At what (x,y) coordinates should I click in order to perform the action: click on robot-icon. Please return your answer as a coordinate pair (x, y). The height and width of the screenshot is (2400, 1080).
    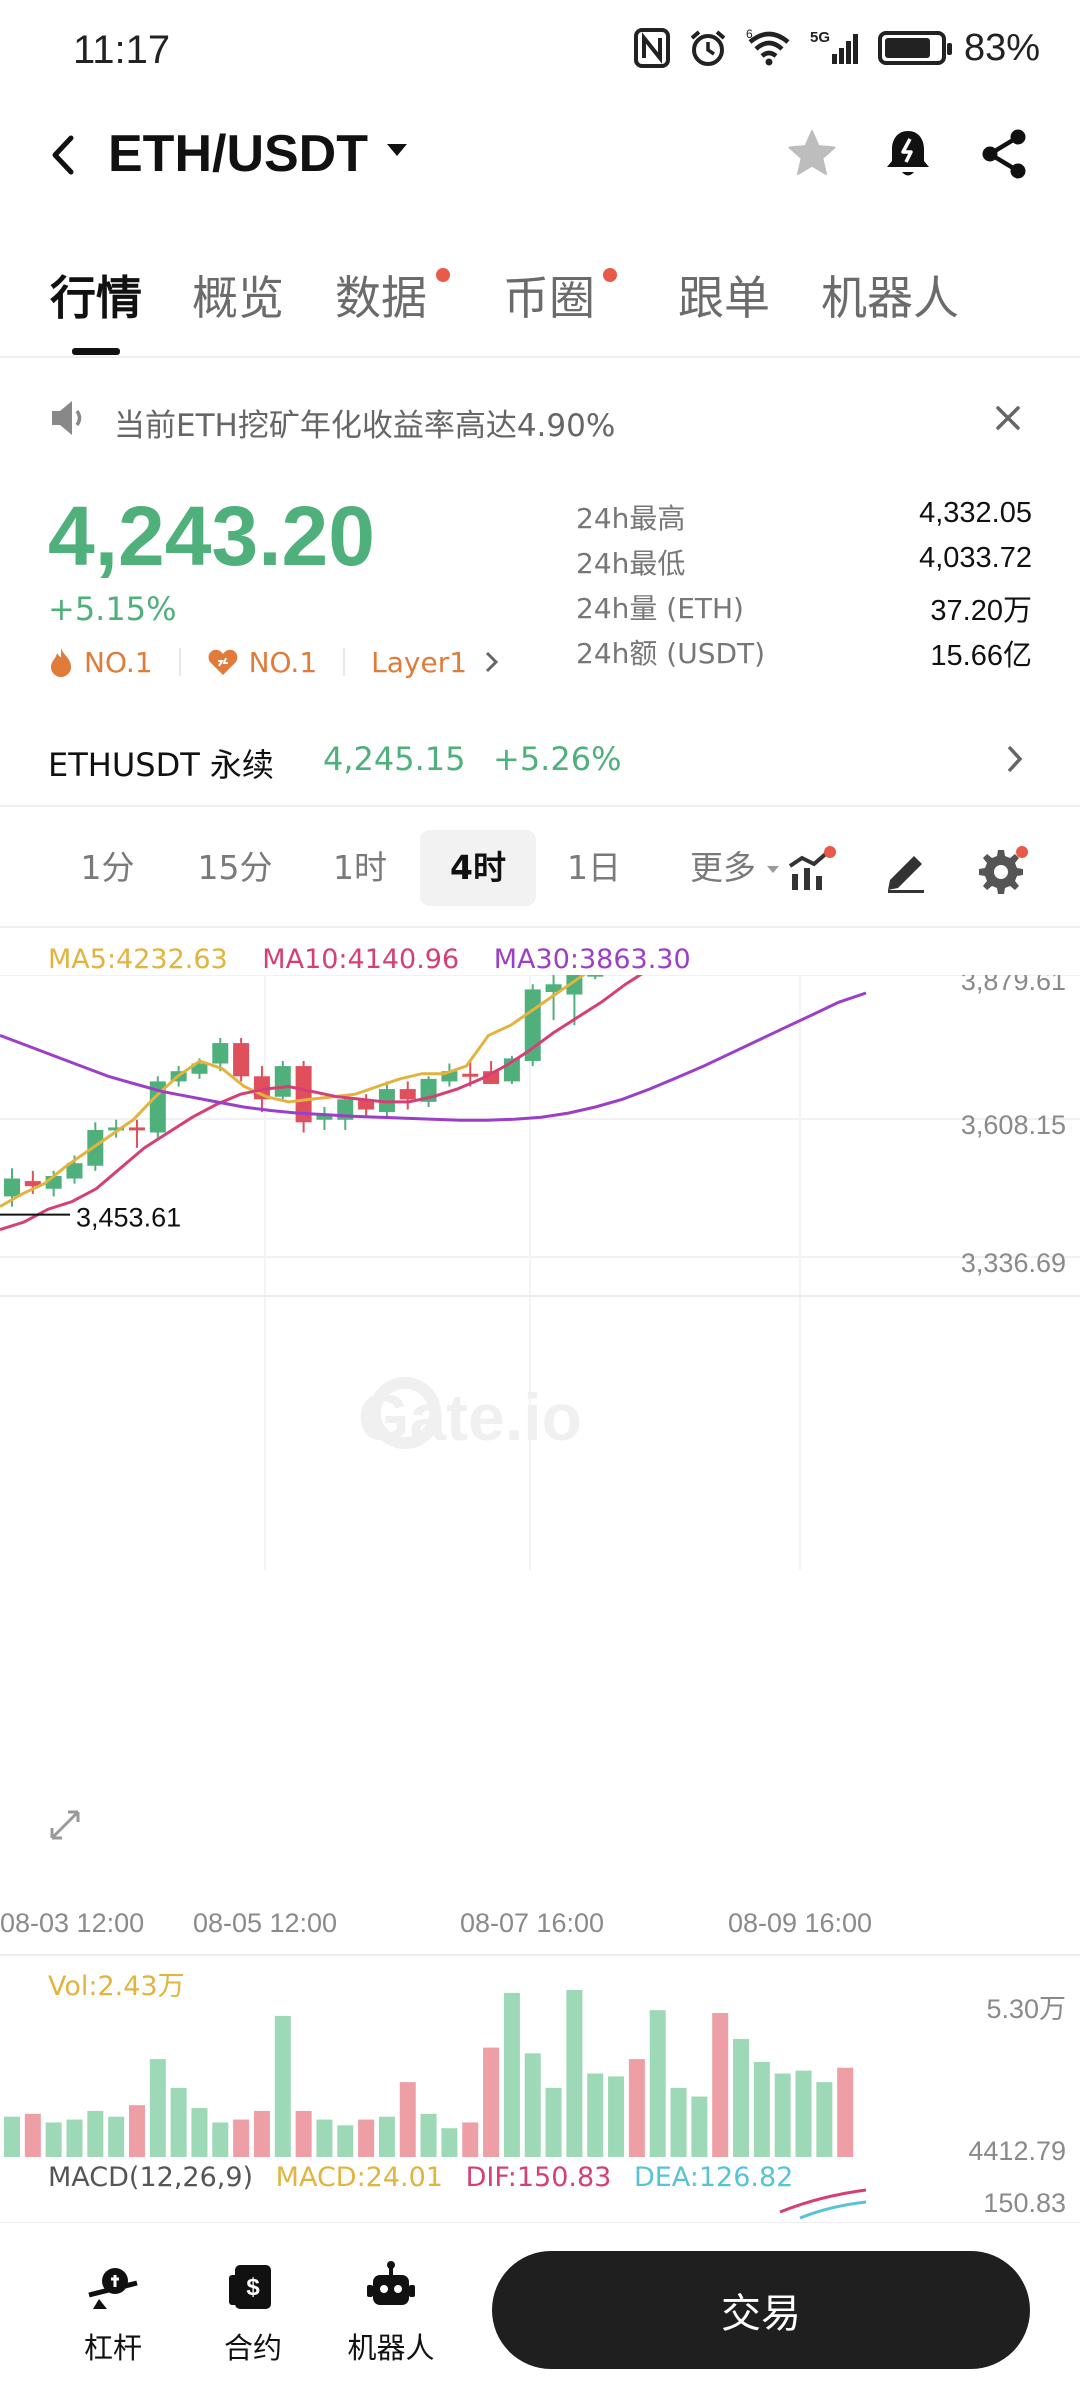
    Looking at the image, I should click on (391, 2283).